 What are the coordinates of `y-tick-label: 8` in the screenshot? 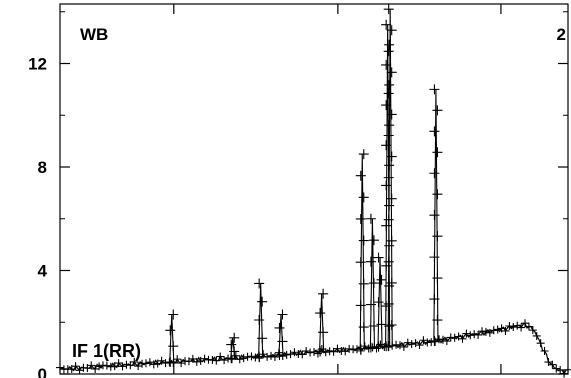 It's located at (42, 167).